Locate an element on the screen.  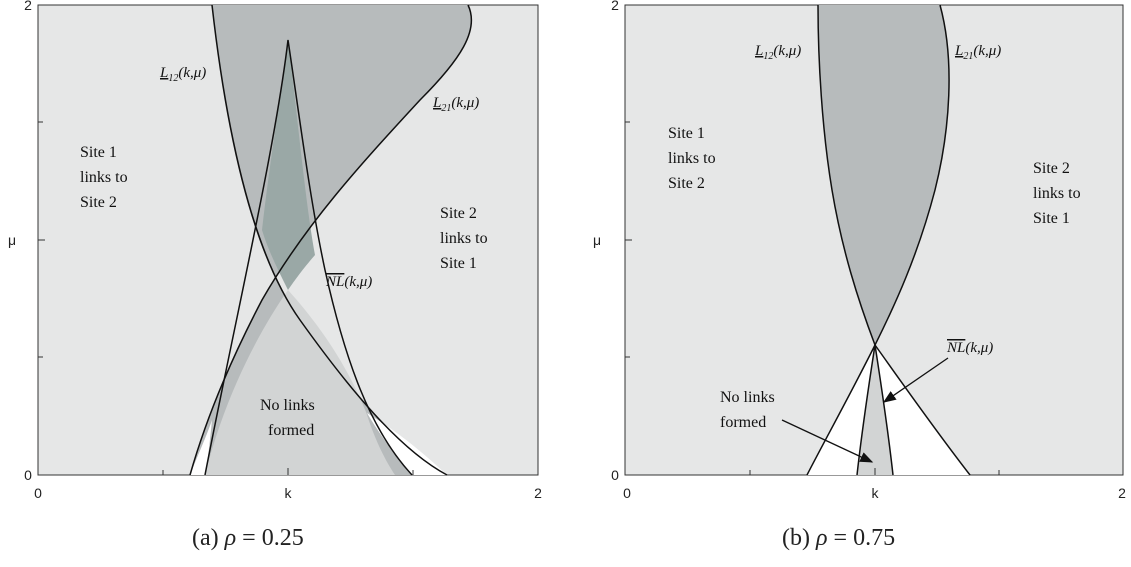
panel-b-white-left is located at coordinates (841, 410).